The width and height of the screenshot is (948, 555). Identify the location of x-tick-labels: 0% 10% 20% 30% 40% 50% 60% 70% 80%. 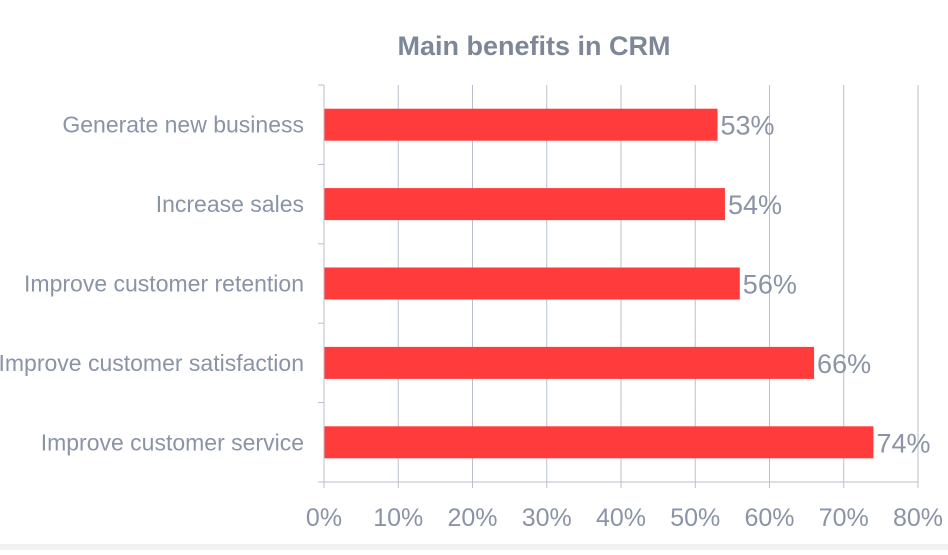
(624, 518).